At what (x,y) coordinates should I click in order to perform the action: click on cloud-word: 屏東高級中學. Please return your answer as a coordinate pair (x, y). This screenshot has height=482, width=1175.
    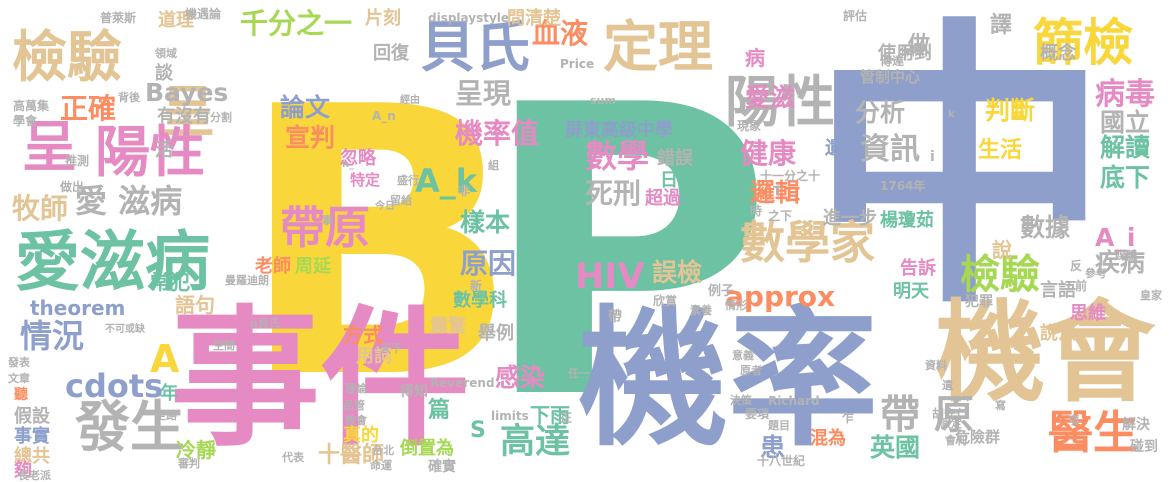
    Looking at the image, I should click on (619, 130).